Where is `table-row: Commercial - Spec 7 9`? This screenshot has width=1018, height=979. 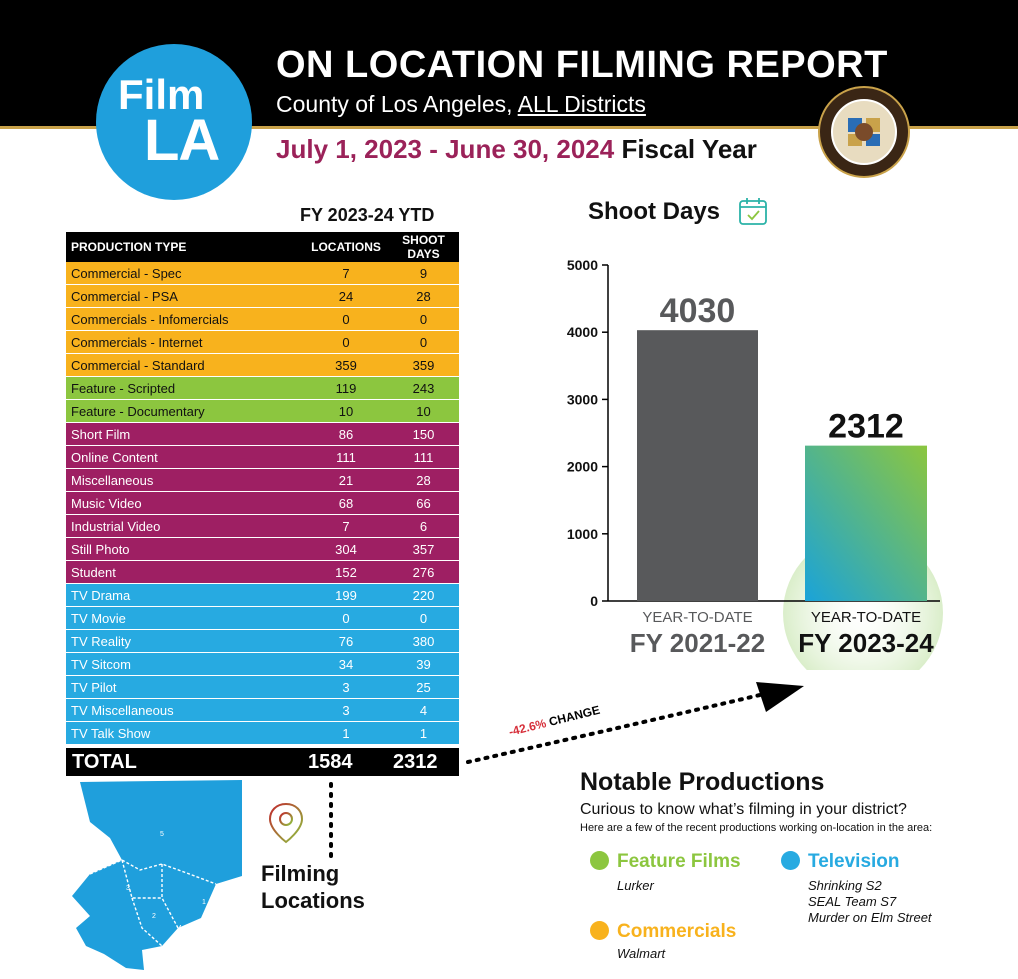
table-row: Commercial - Spec 7 9 is located at coordinates (262, 273).